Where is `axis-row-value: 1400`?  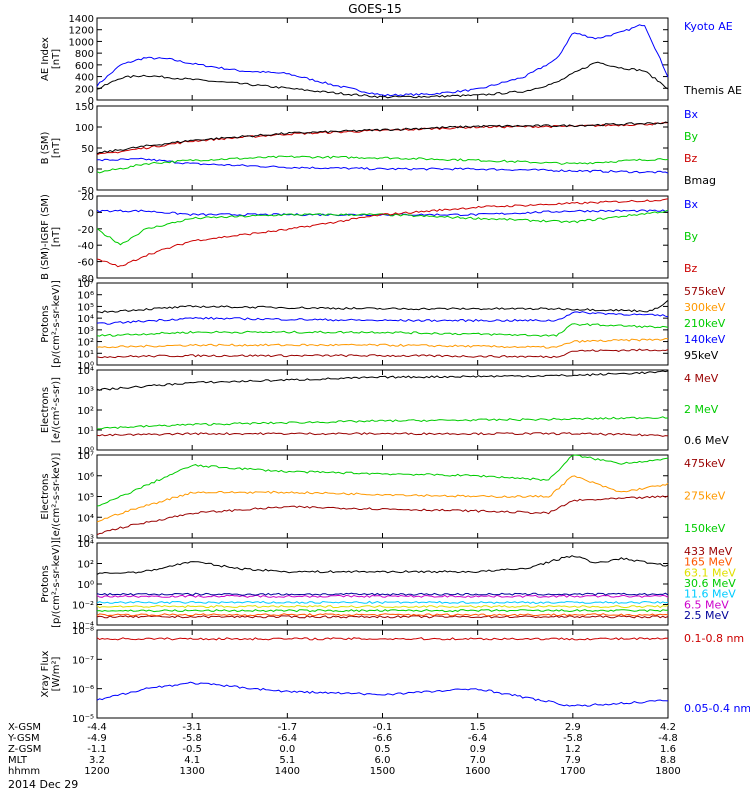
axis-row-value: 1400 is located at coordinates (287, 771).